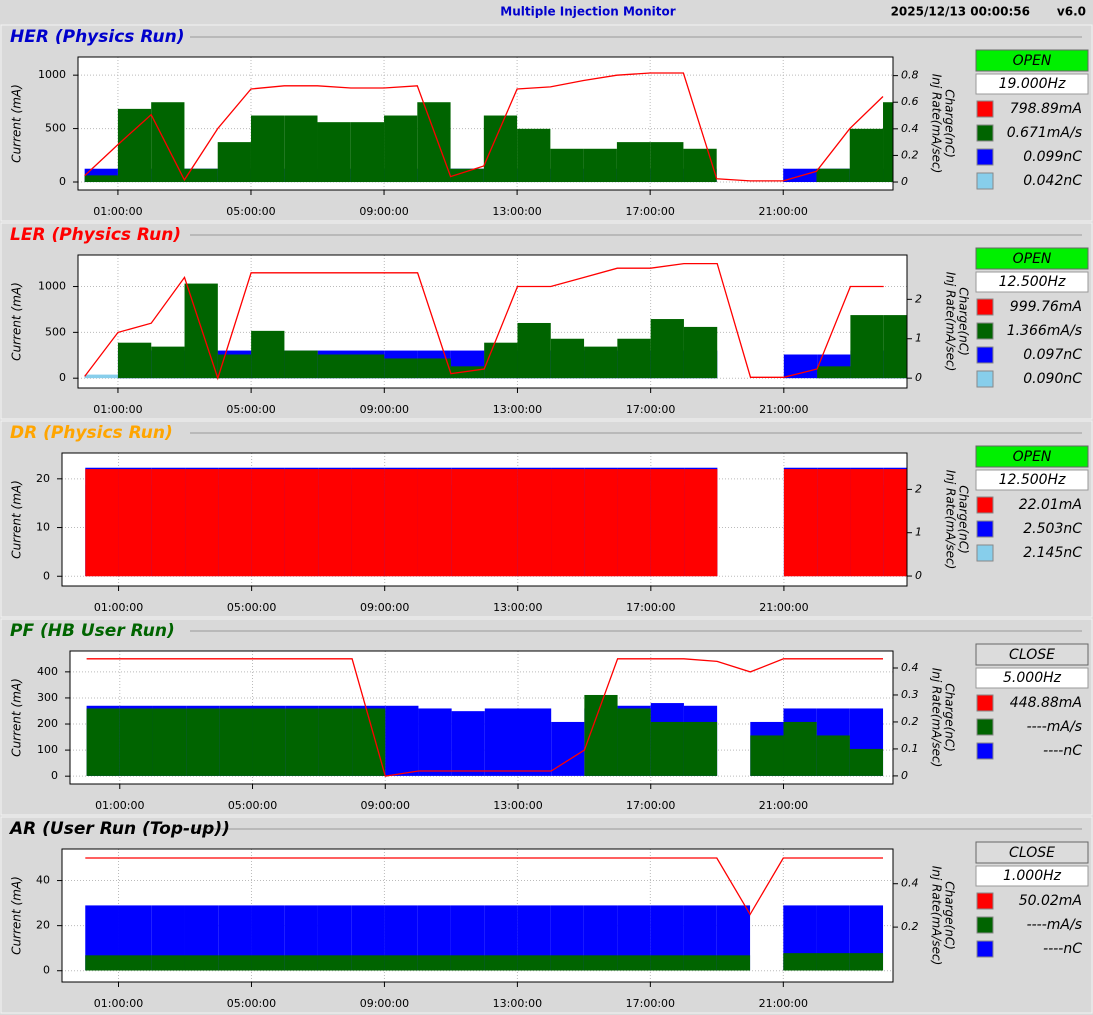  I want to click on panel-title: HER (Physics Run), so click(97, 37).